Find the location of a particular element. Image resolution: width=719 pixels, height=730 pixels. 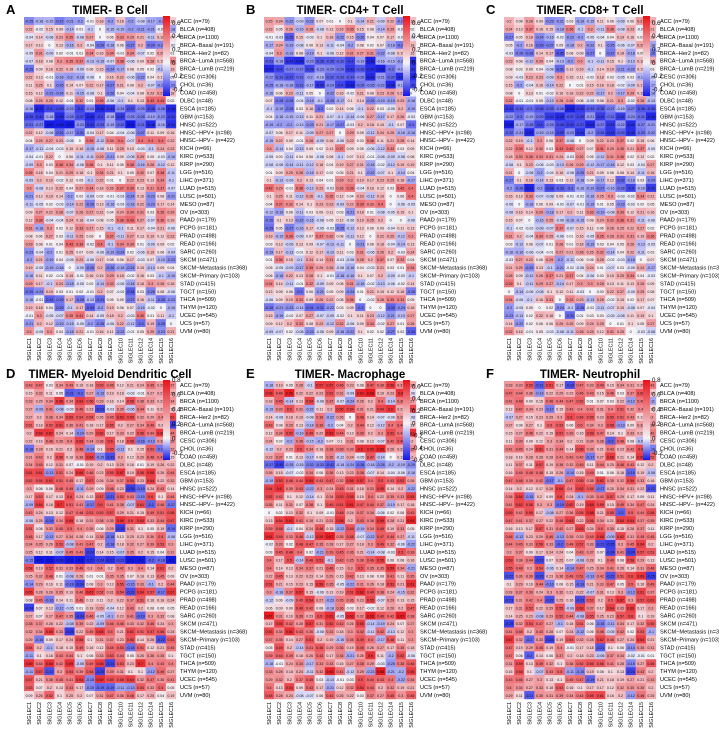

cell-value: 0.14 is located at coordinates (600, 69).